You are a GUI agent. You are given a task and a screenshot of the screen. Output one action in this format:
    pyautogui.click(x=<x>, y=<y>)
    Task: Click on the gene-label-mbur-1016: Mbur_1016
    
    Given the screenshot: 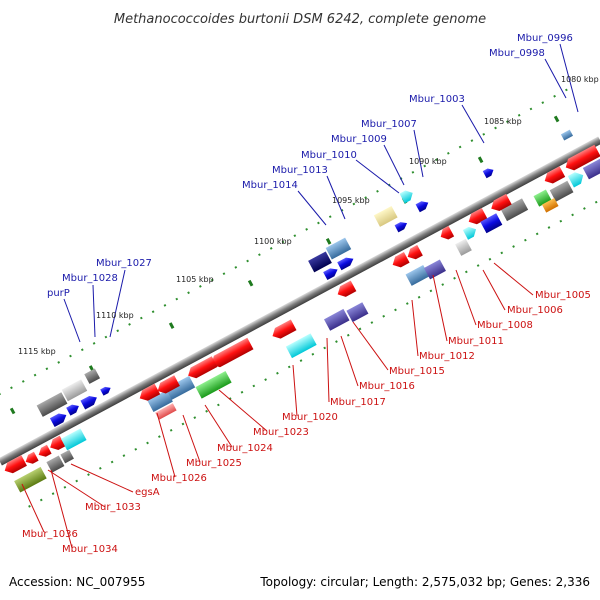 What is the action you would take?
    pyautogui.click(x=387, y=386)
    